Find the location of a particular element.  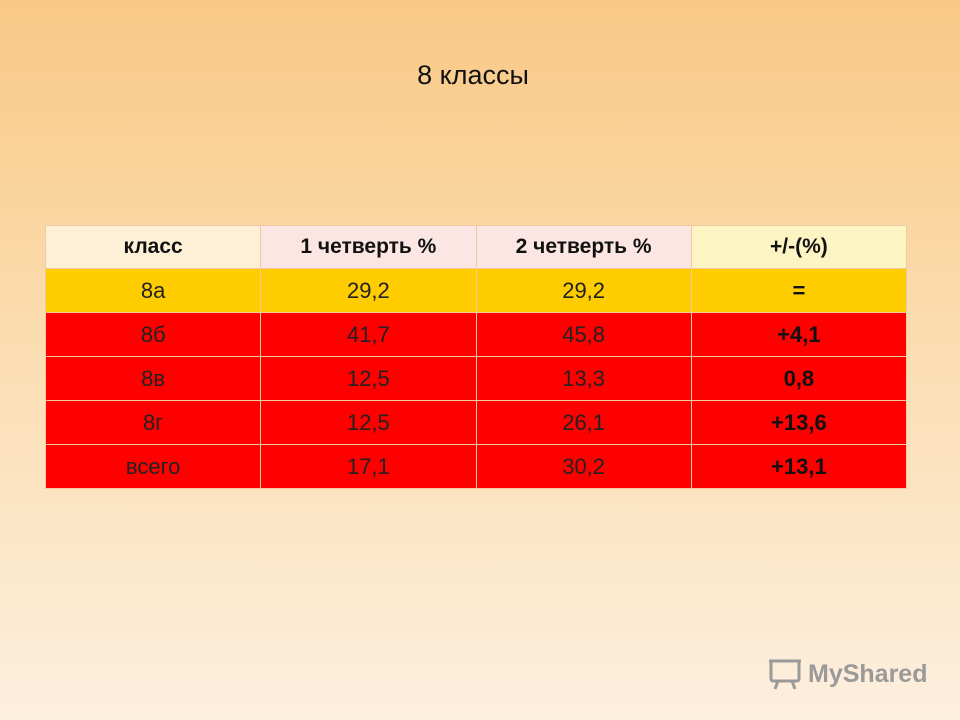

table-cell: = is located at coordinates (799, 290).